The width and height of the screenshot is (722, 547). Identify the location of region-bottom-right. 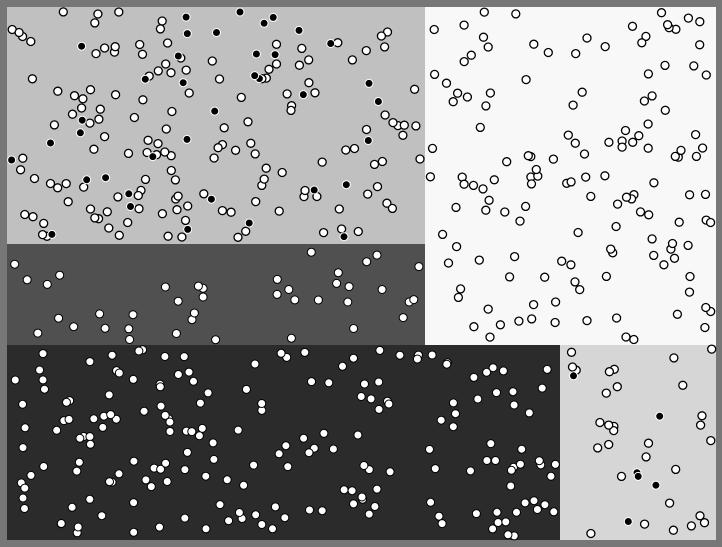
(638, 442).